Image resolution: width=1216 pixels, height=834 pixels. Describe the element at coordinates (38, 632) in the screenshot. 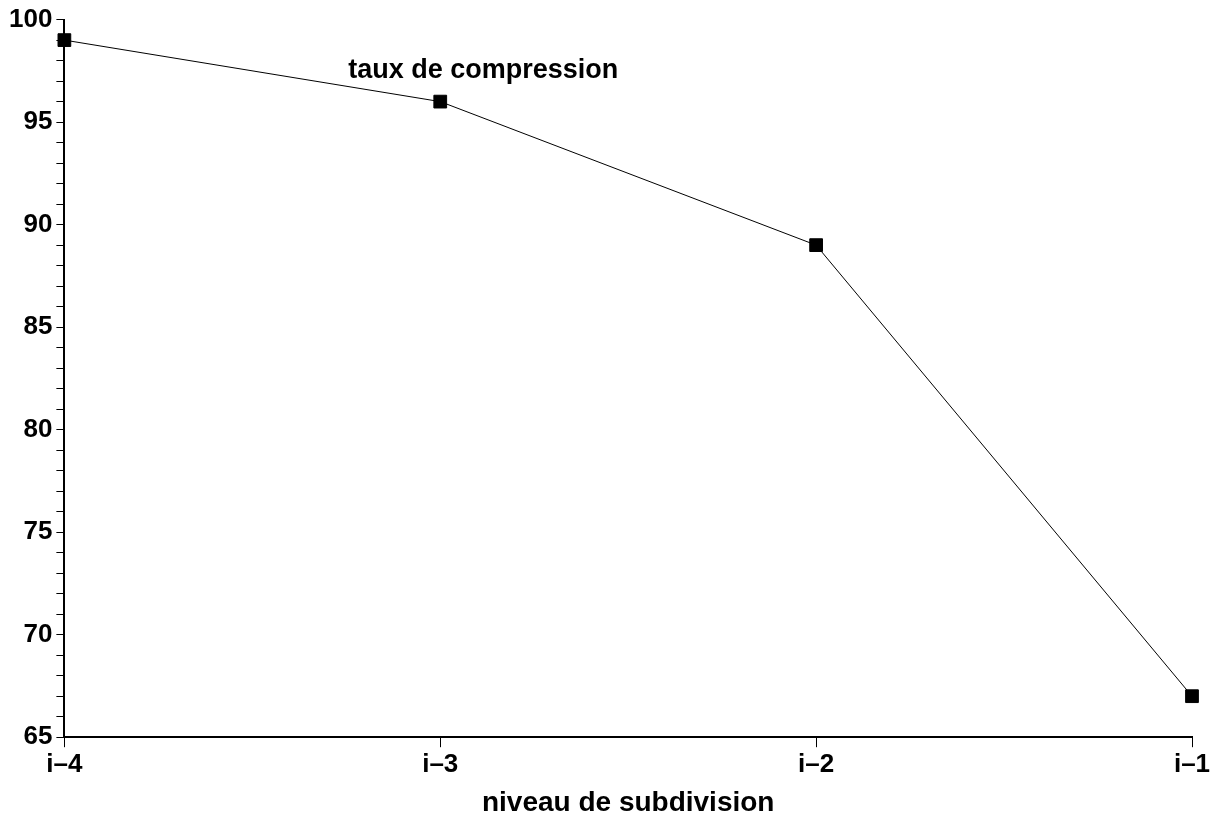

I see `y-tick-label: 70` at that location.